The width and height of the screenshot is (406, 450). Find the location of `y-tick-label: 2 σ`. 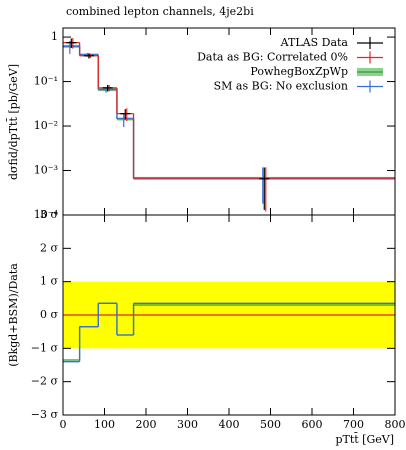

y-tick-label: 2 σ is located at coordinates (49, 247).